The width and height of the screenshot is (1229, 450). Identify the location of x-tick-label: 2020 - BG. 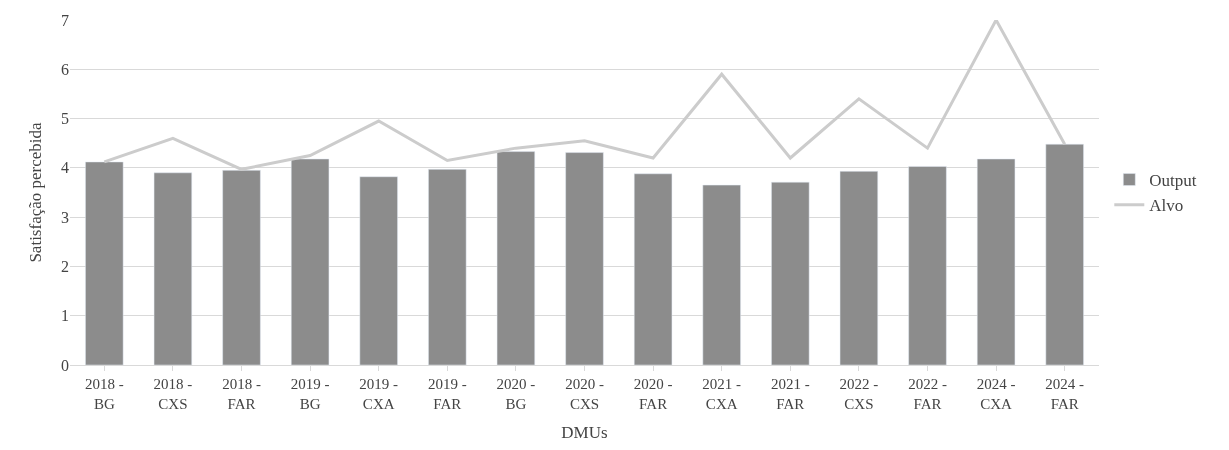
(516, 394).